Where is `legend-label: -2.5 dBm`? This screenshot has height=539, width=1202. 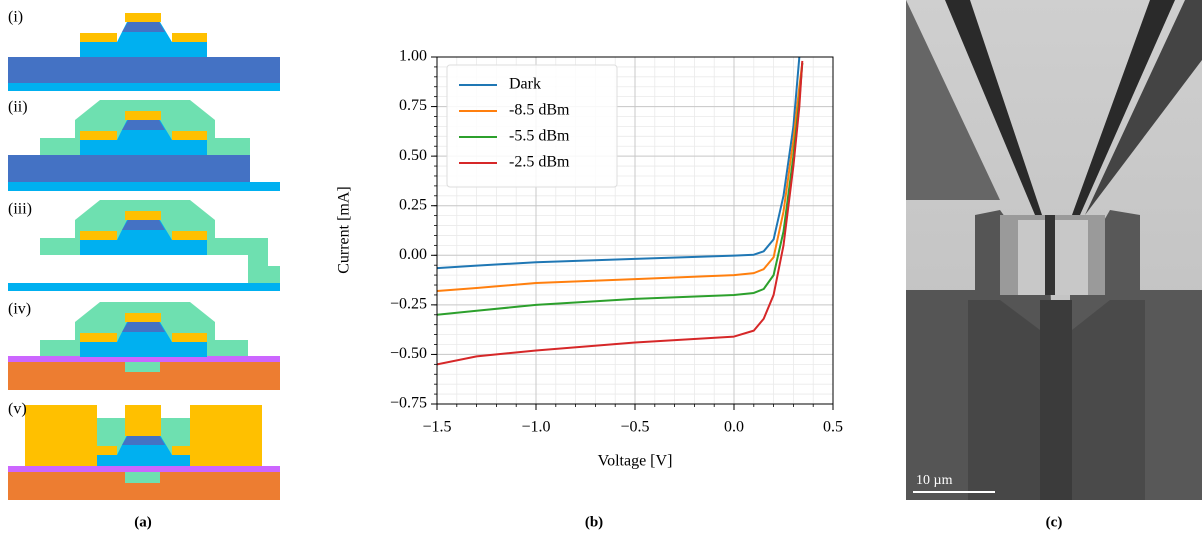 legend-label: -2.5 dBm is located at coordinates (539, 162).